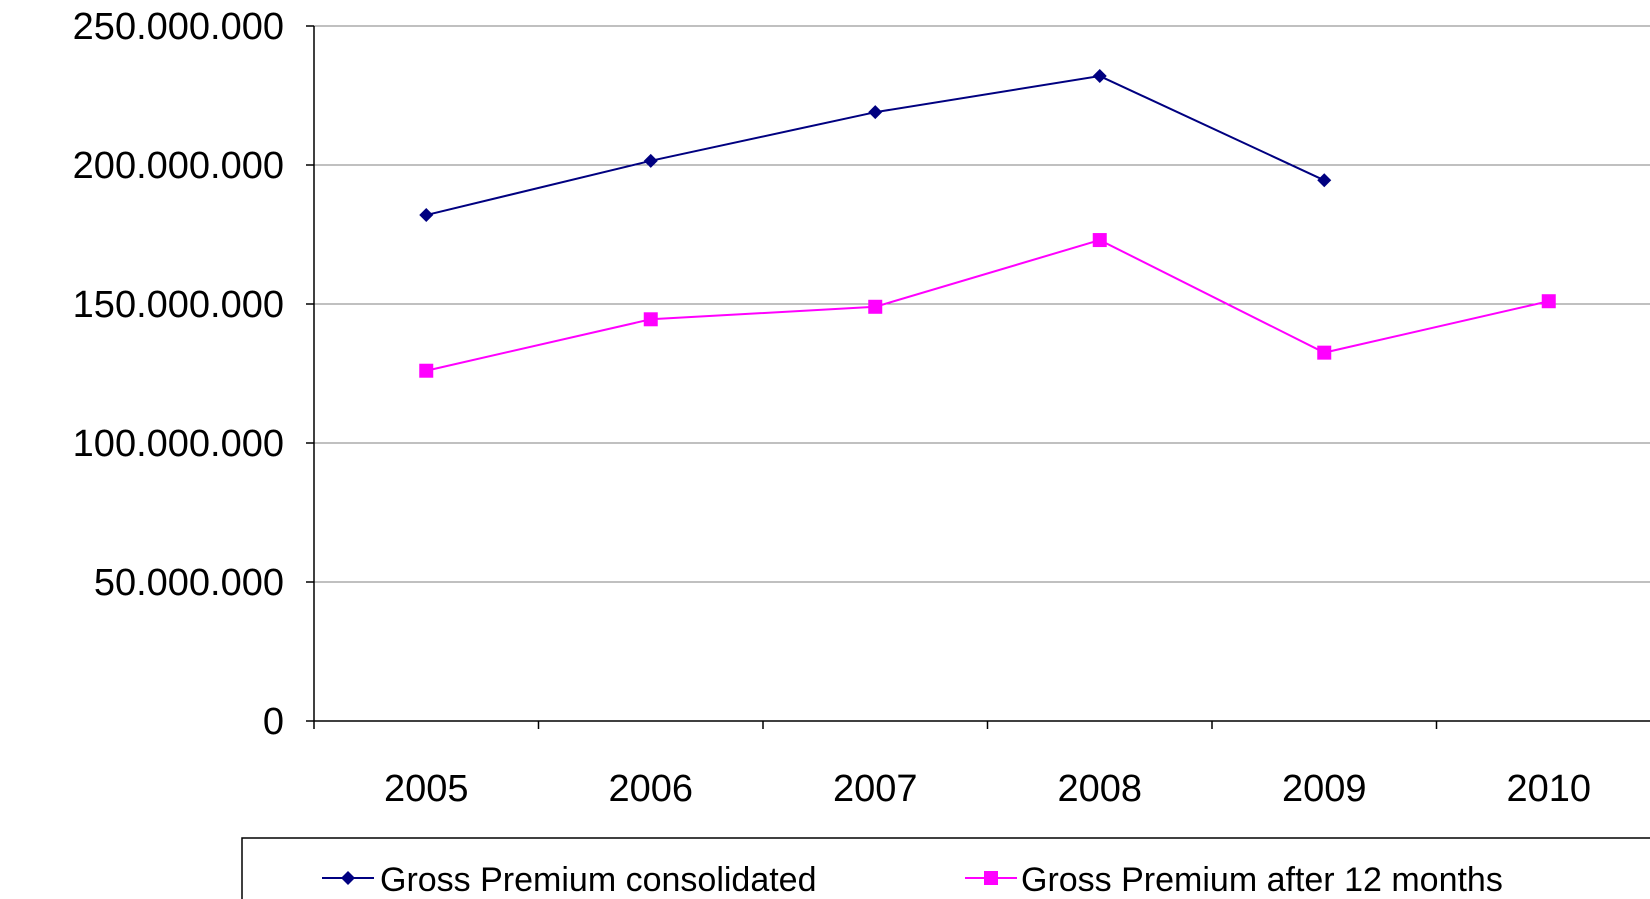 Image resolution: width=1650 pixels, height=899 pixels. Describe the element at coordinates (1262, 880) in the screenshot. I see `legend-label-after-12-months: Gross Premium after 12 months` at that location.